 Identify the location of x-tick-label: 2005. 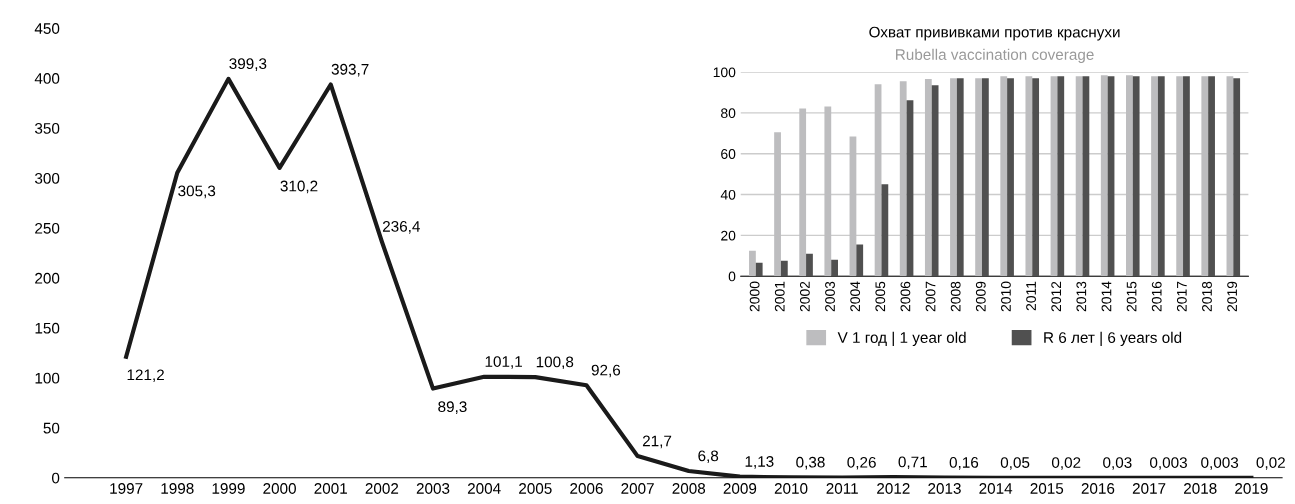
(535, 488).